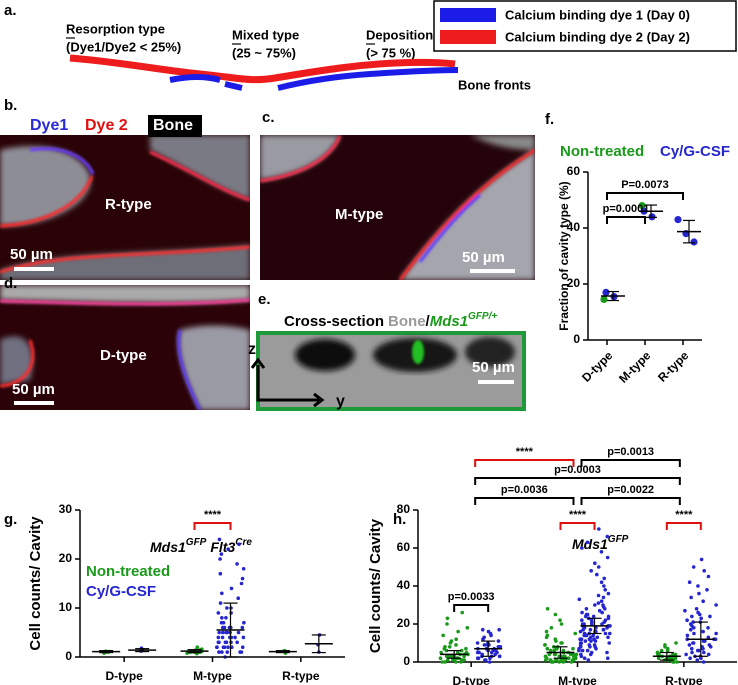  Describe the element at coordinates (525, 452) in the screenshot. I see `significance-label: ****` at that location.